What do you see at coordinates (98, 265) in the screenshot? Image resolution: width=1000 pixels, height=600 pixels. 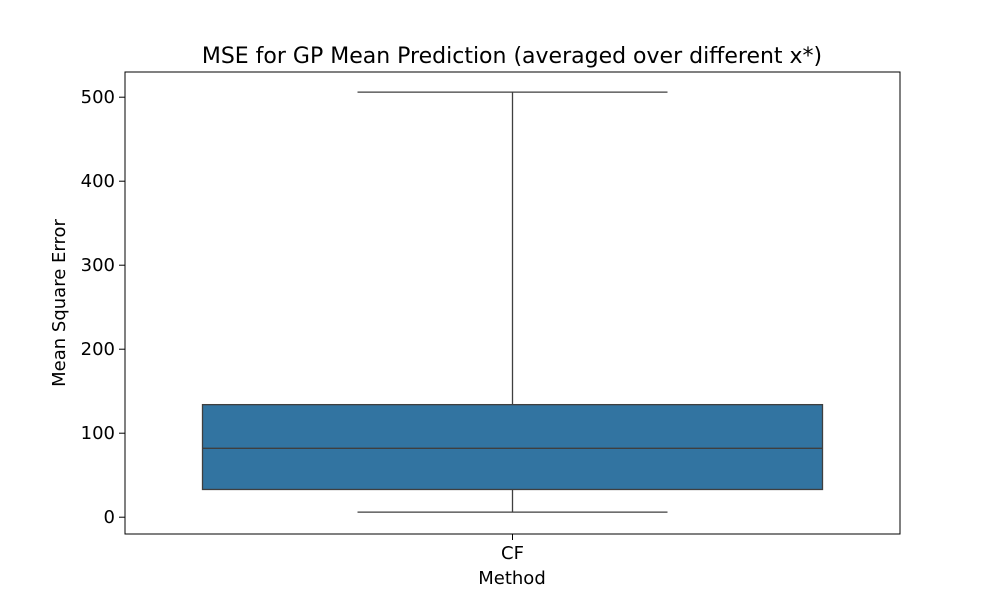 I see `y-tick-label: 300` at bounding box center [98, 265].